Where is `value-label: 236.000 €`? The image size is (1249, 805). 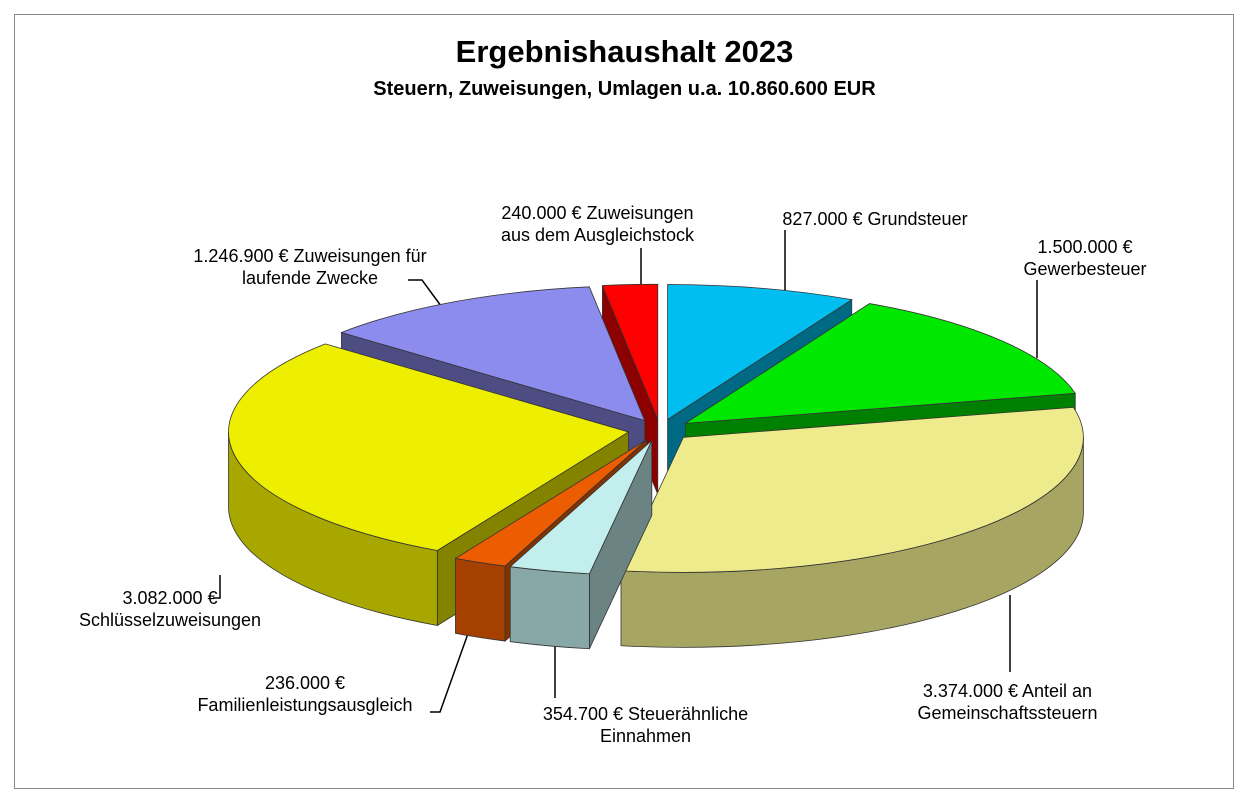
value-label: 236.000 € is located at coordinates (305, 683).